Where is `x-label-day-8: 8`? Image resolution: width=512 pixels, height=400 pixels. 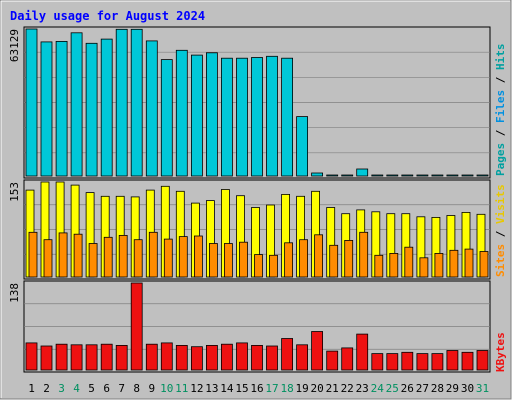 x-label-day-8: 8 is located at coordinates (136, 388).